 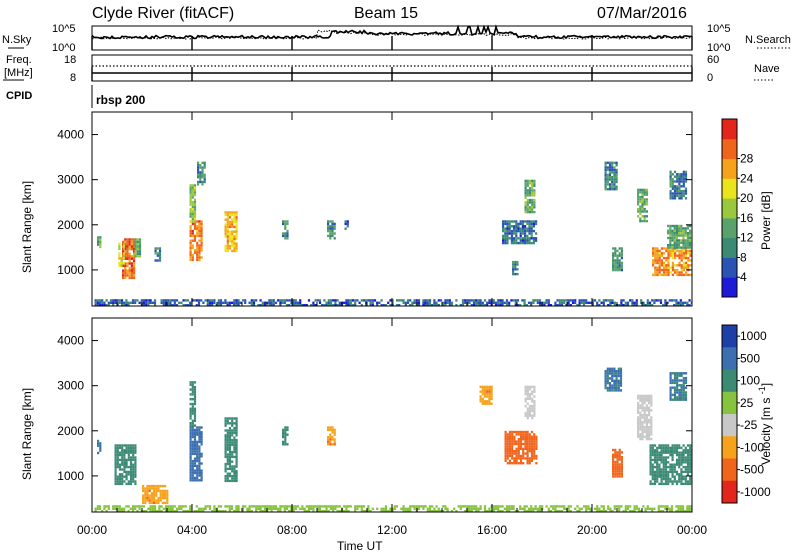 I want to click on power-patch, so click(x=129, y=259).